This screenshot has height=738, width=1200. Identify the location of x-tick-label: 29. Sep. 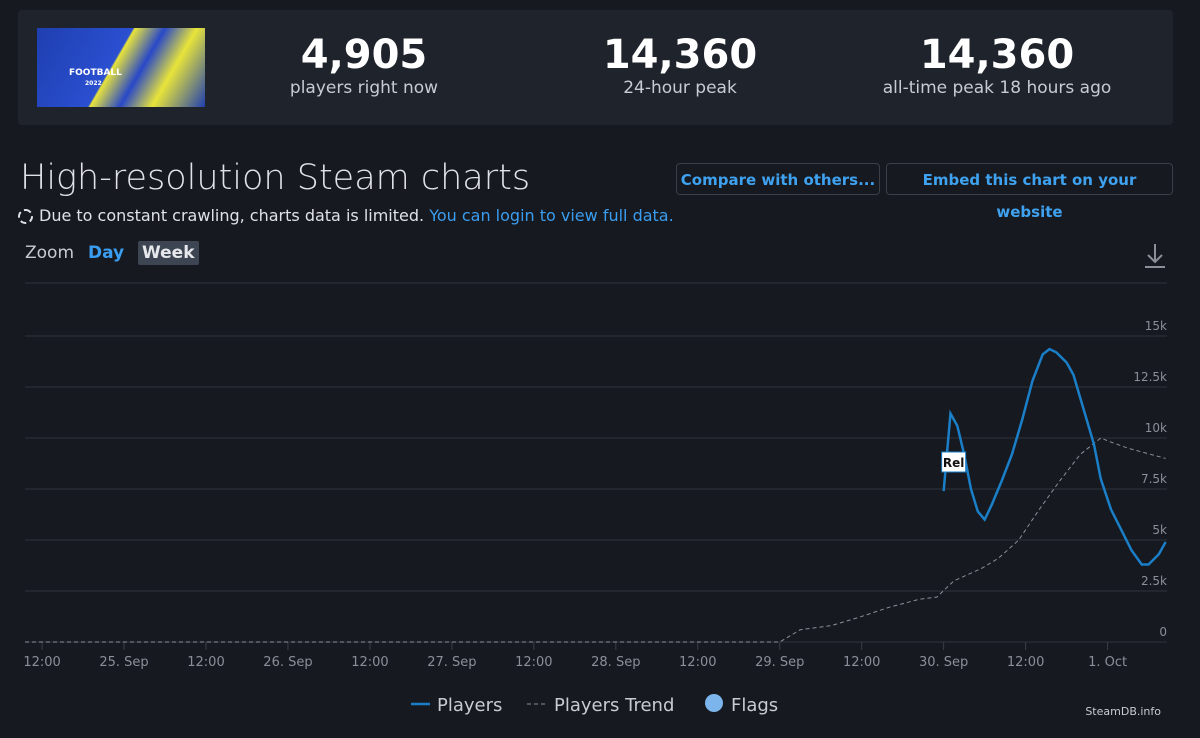
(779, 662).